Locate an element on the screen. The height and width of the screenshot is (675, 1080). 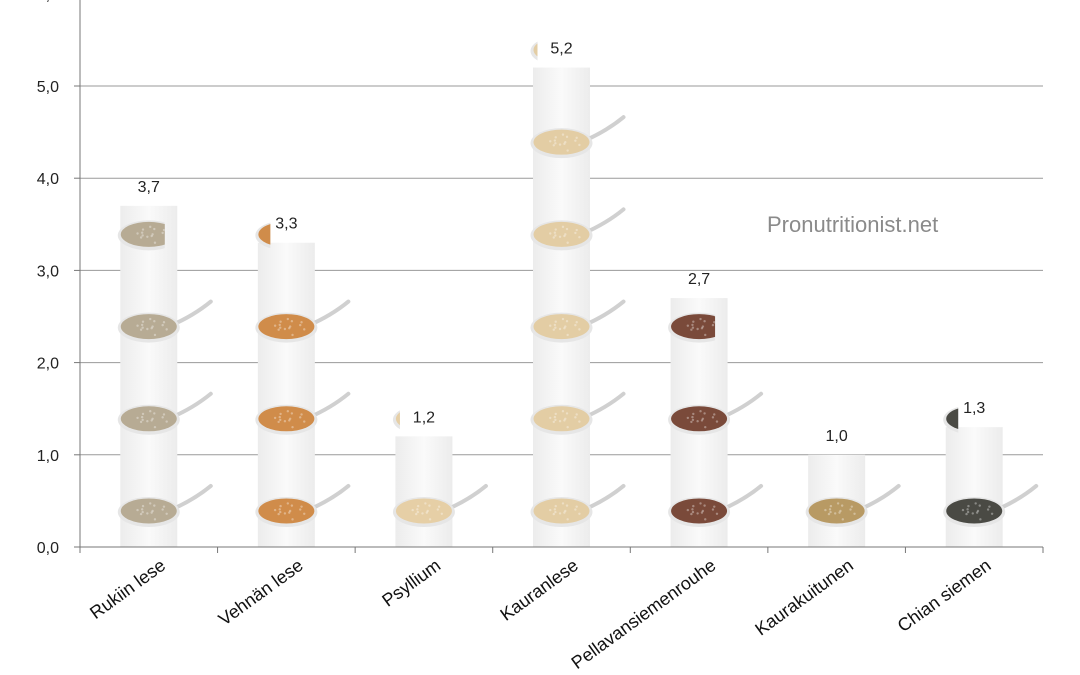
y-tick-label: 2,0 is located at coordinates (48, 364).